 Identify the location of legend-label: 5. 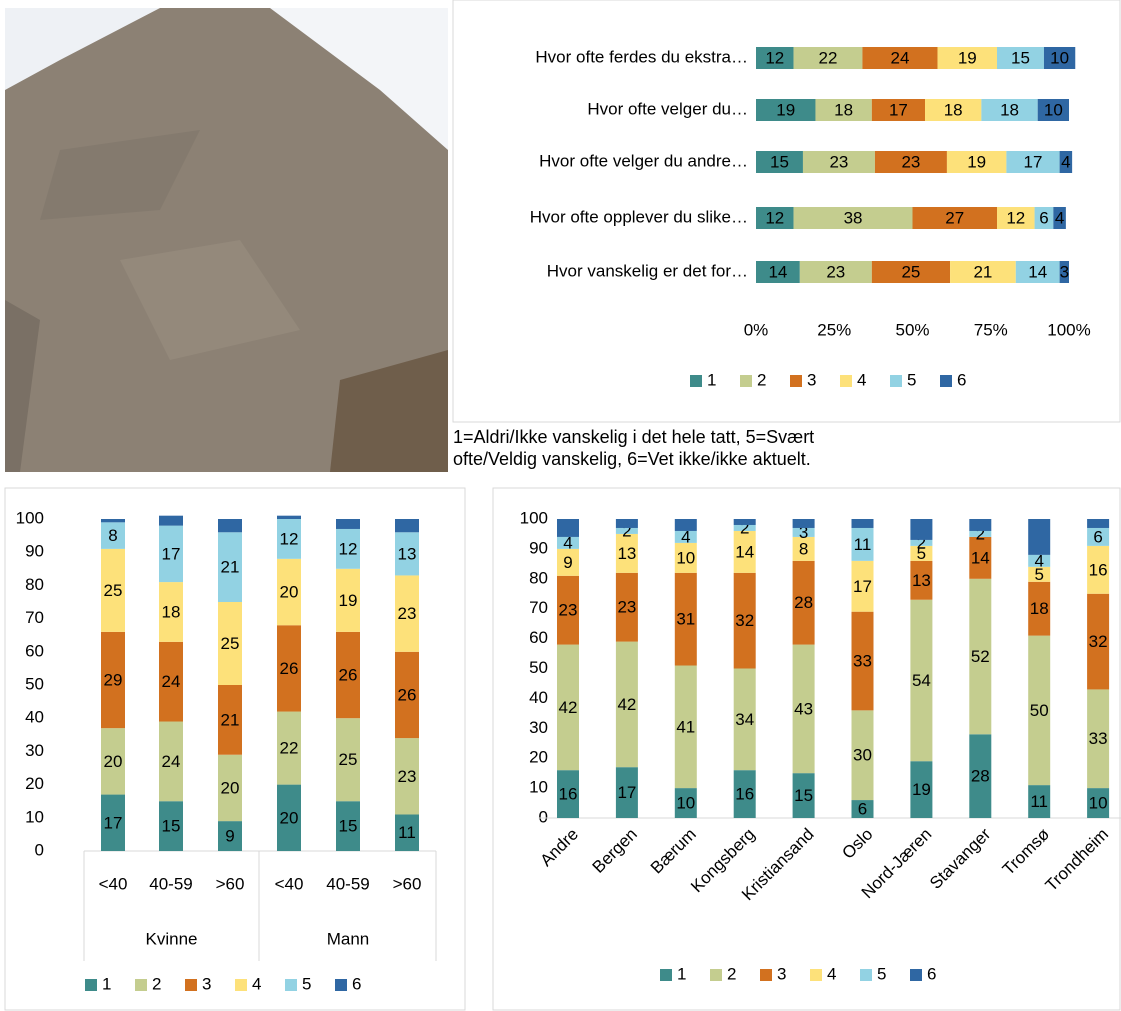
(881, 973).